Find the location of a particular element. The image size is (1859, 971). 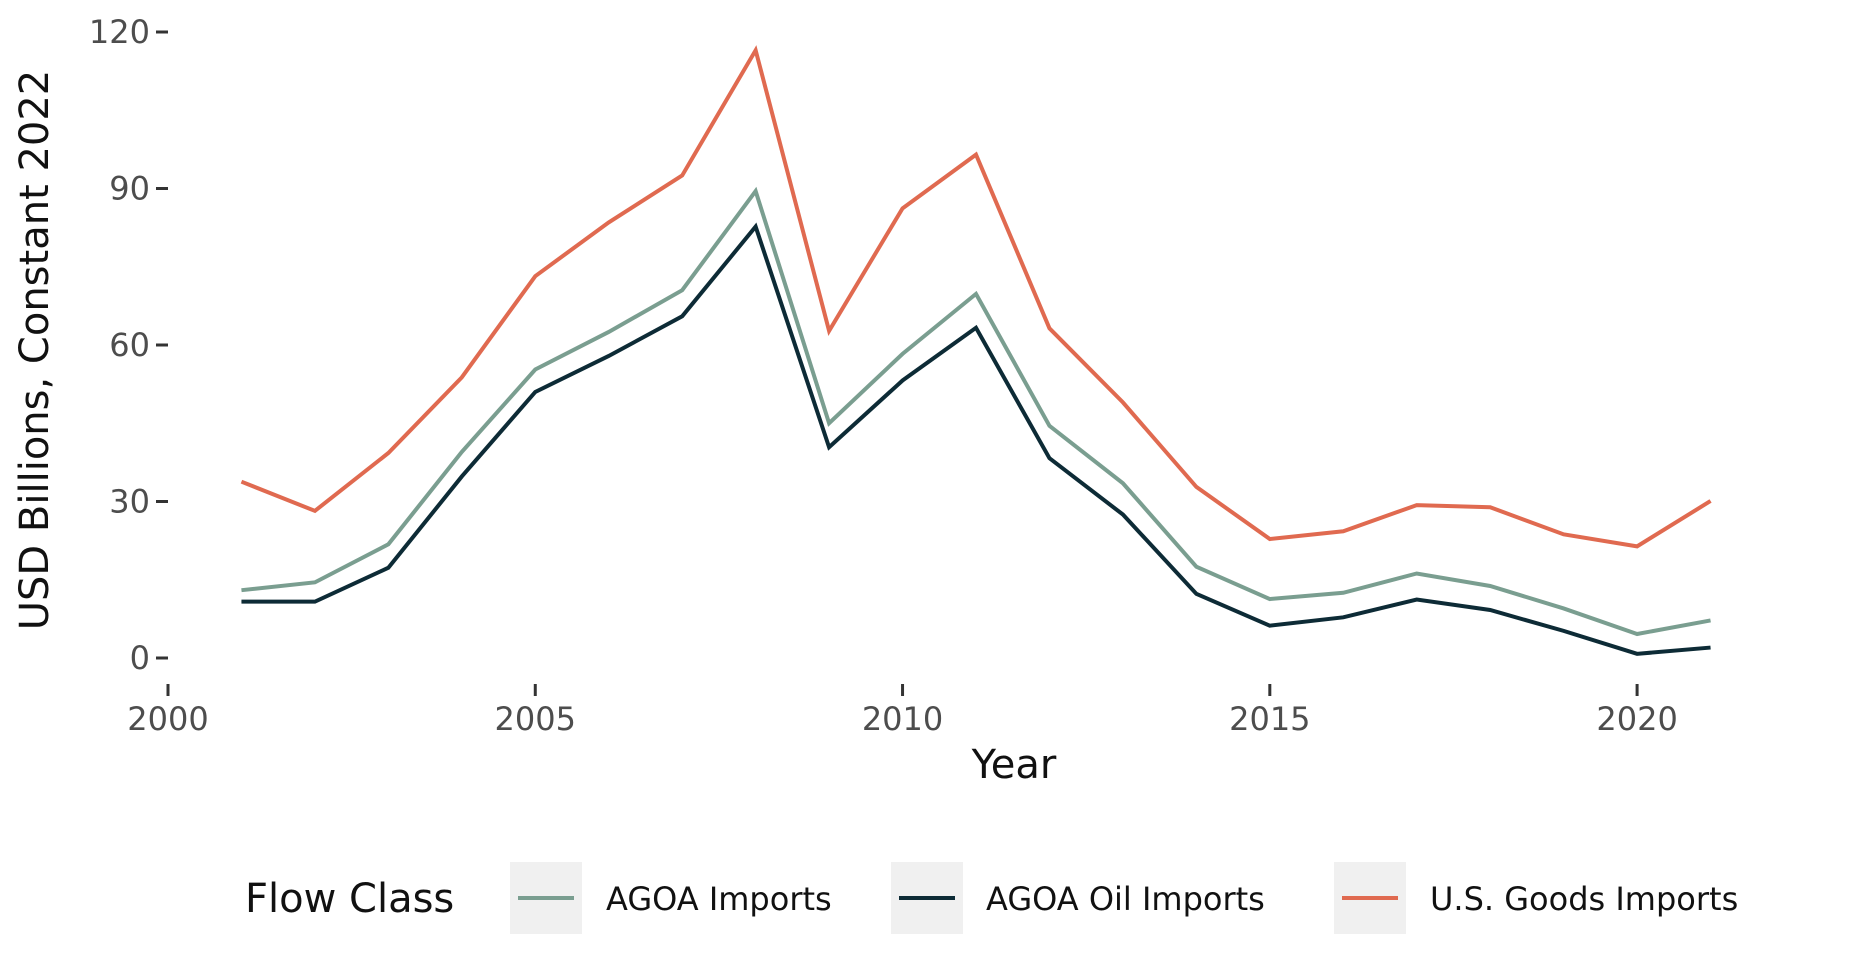

x-tick-label: 2000 is located at coordinates (167, 719).